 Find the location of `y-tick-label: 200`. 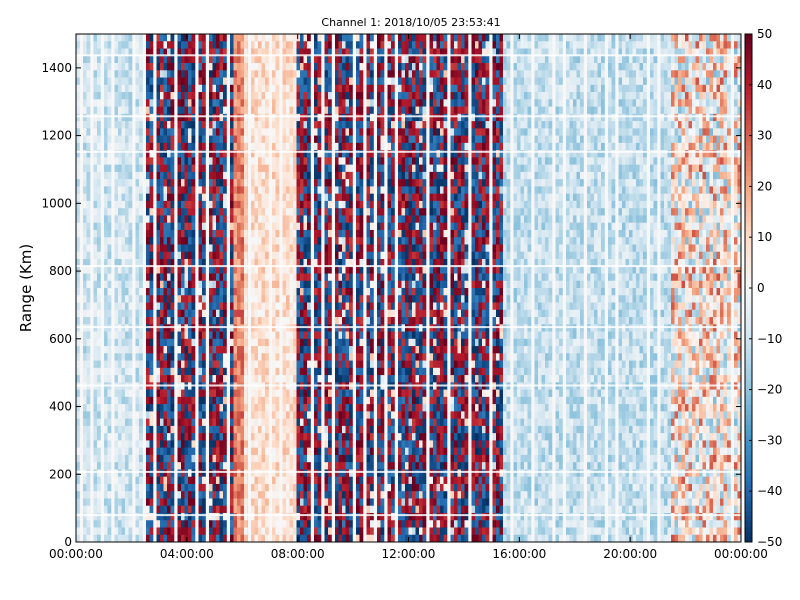

y-tick-label: 200 is located at coordinates (60, 474).